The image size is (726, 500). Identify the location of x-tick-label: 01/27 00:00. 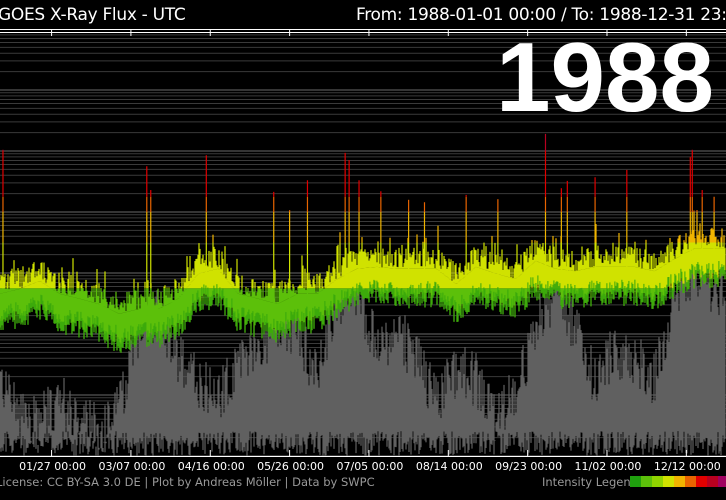
(52, 466).